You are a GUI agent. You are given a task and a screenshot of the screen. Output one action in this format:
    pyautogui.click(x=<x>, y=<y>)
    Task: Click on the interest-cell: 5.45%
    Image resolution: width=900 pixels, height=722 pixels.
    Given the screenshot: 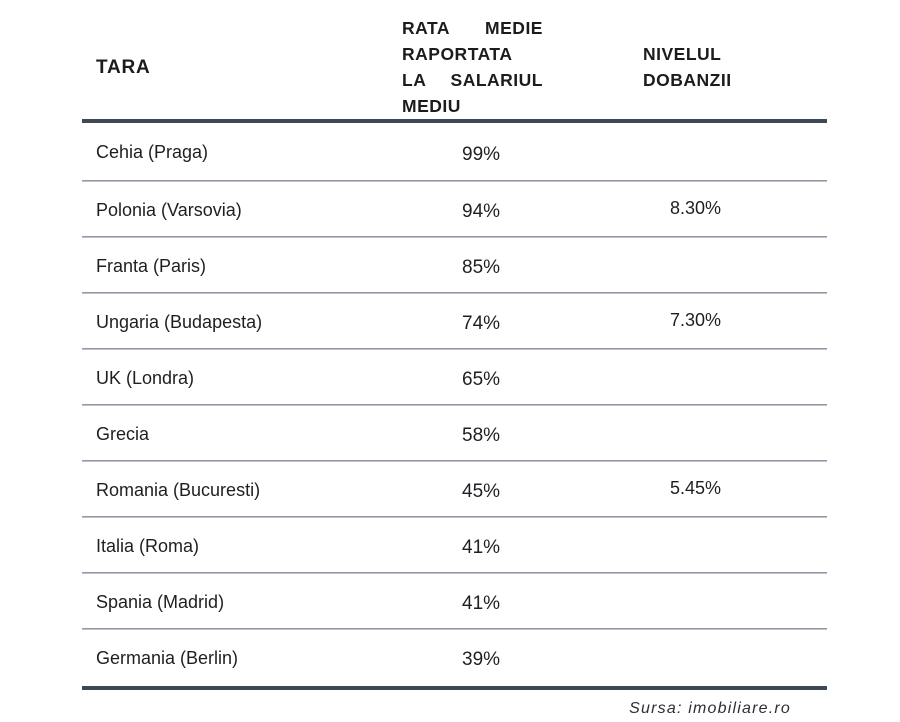 What is the action you would take?
    pyautogui.click(x=696, y=487)
    